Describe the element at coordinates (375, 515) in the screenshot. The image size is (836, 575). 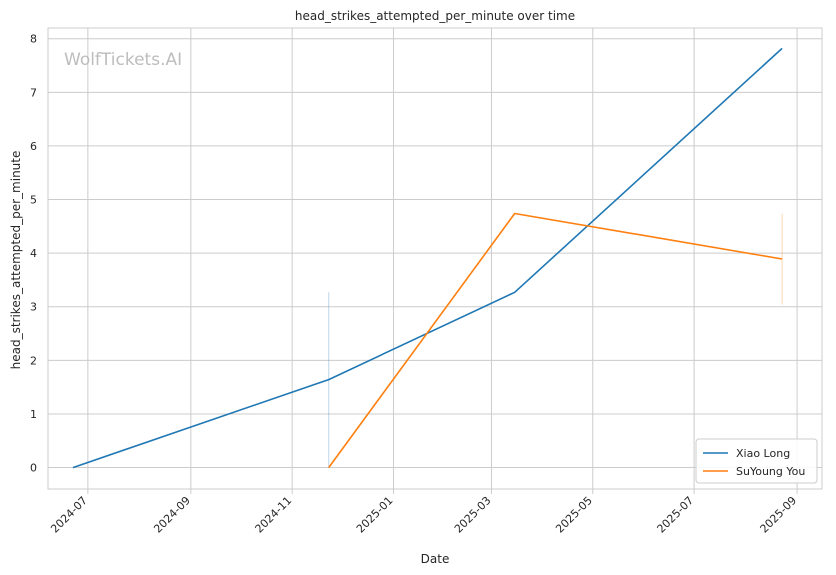
I see `x-tick-label: 2025-01` at that location.